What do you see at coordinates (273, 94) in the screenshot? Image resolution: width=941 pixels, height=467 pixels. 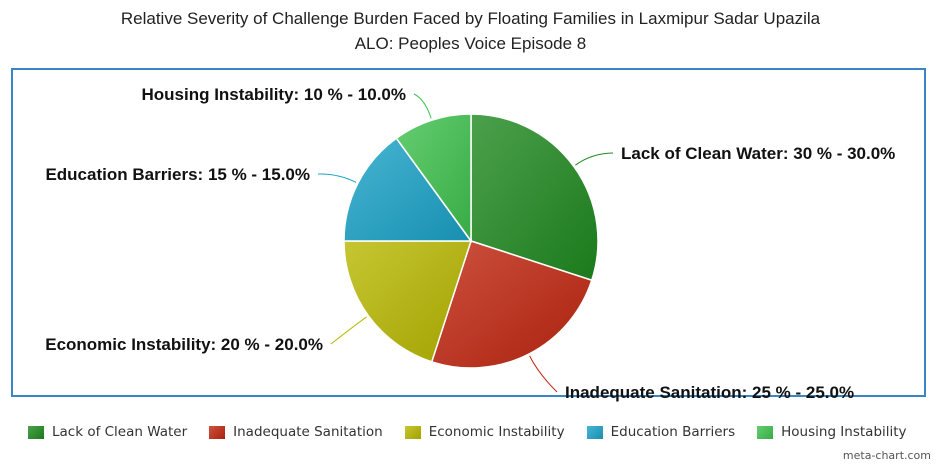 I see `data-label: Housing Instability: 10 % - 10.0%` at bounding box center [273, 94].